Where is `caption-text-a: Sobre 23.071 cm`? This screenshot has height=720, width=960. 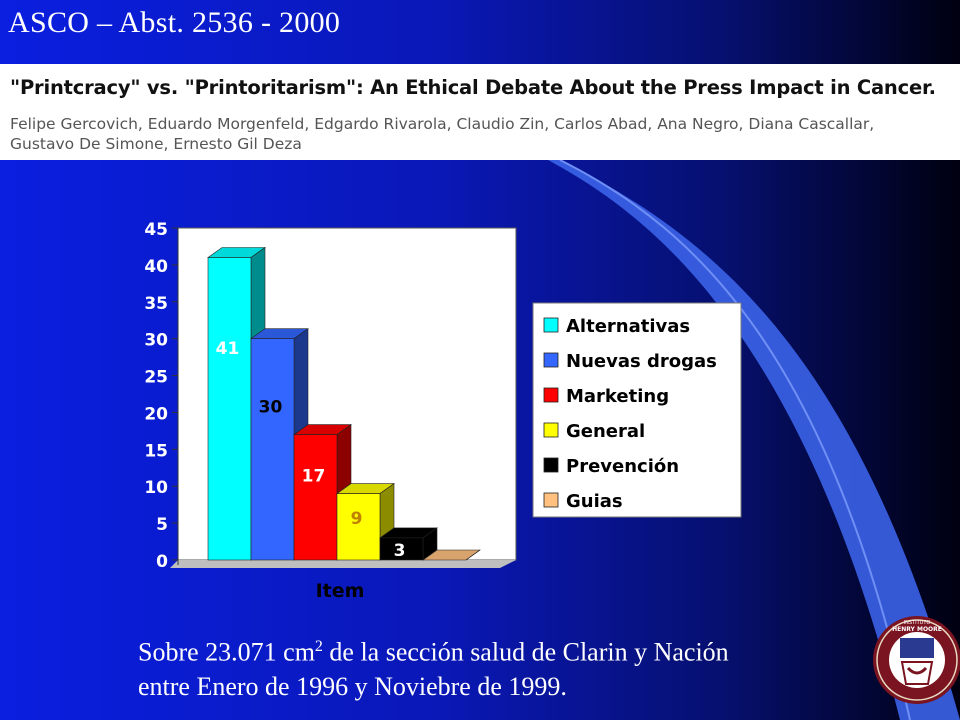 caption-text-a: Sobre 23.071 cm is located at coordinates (226, 652).